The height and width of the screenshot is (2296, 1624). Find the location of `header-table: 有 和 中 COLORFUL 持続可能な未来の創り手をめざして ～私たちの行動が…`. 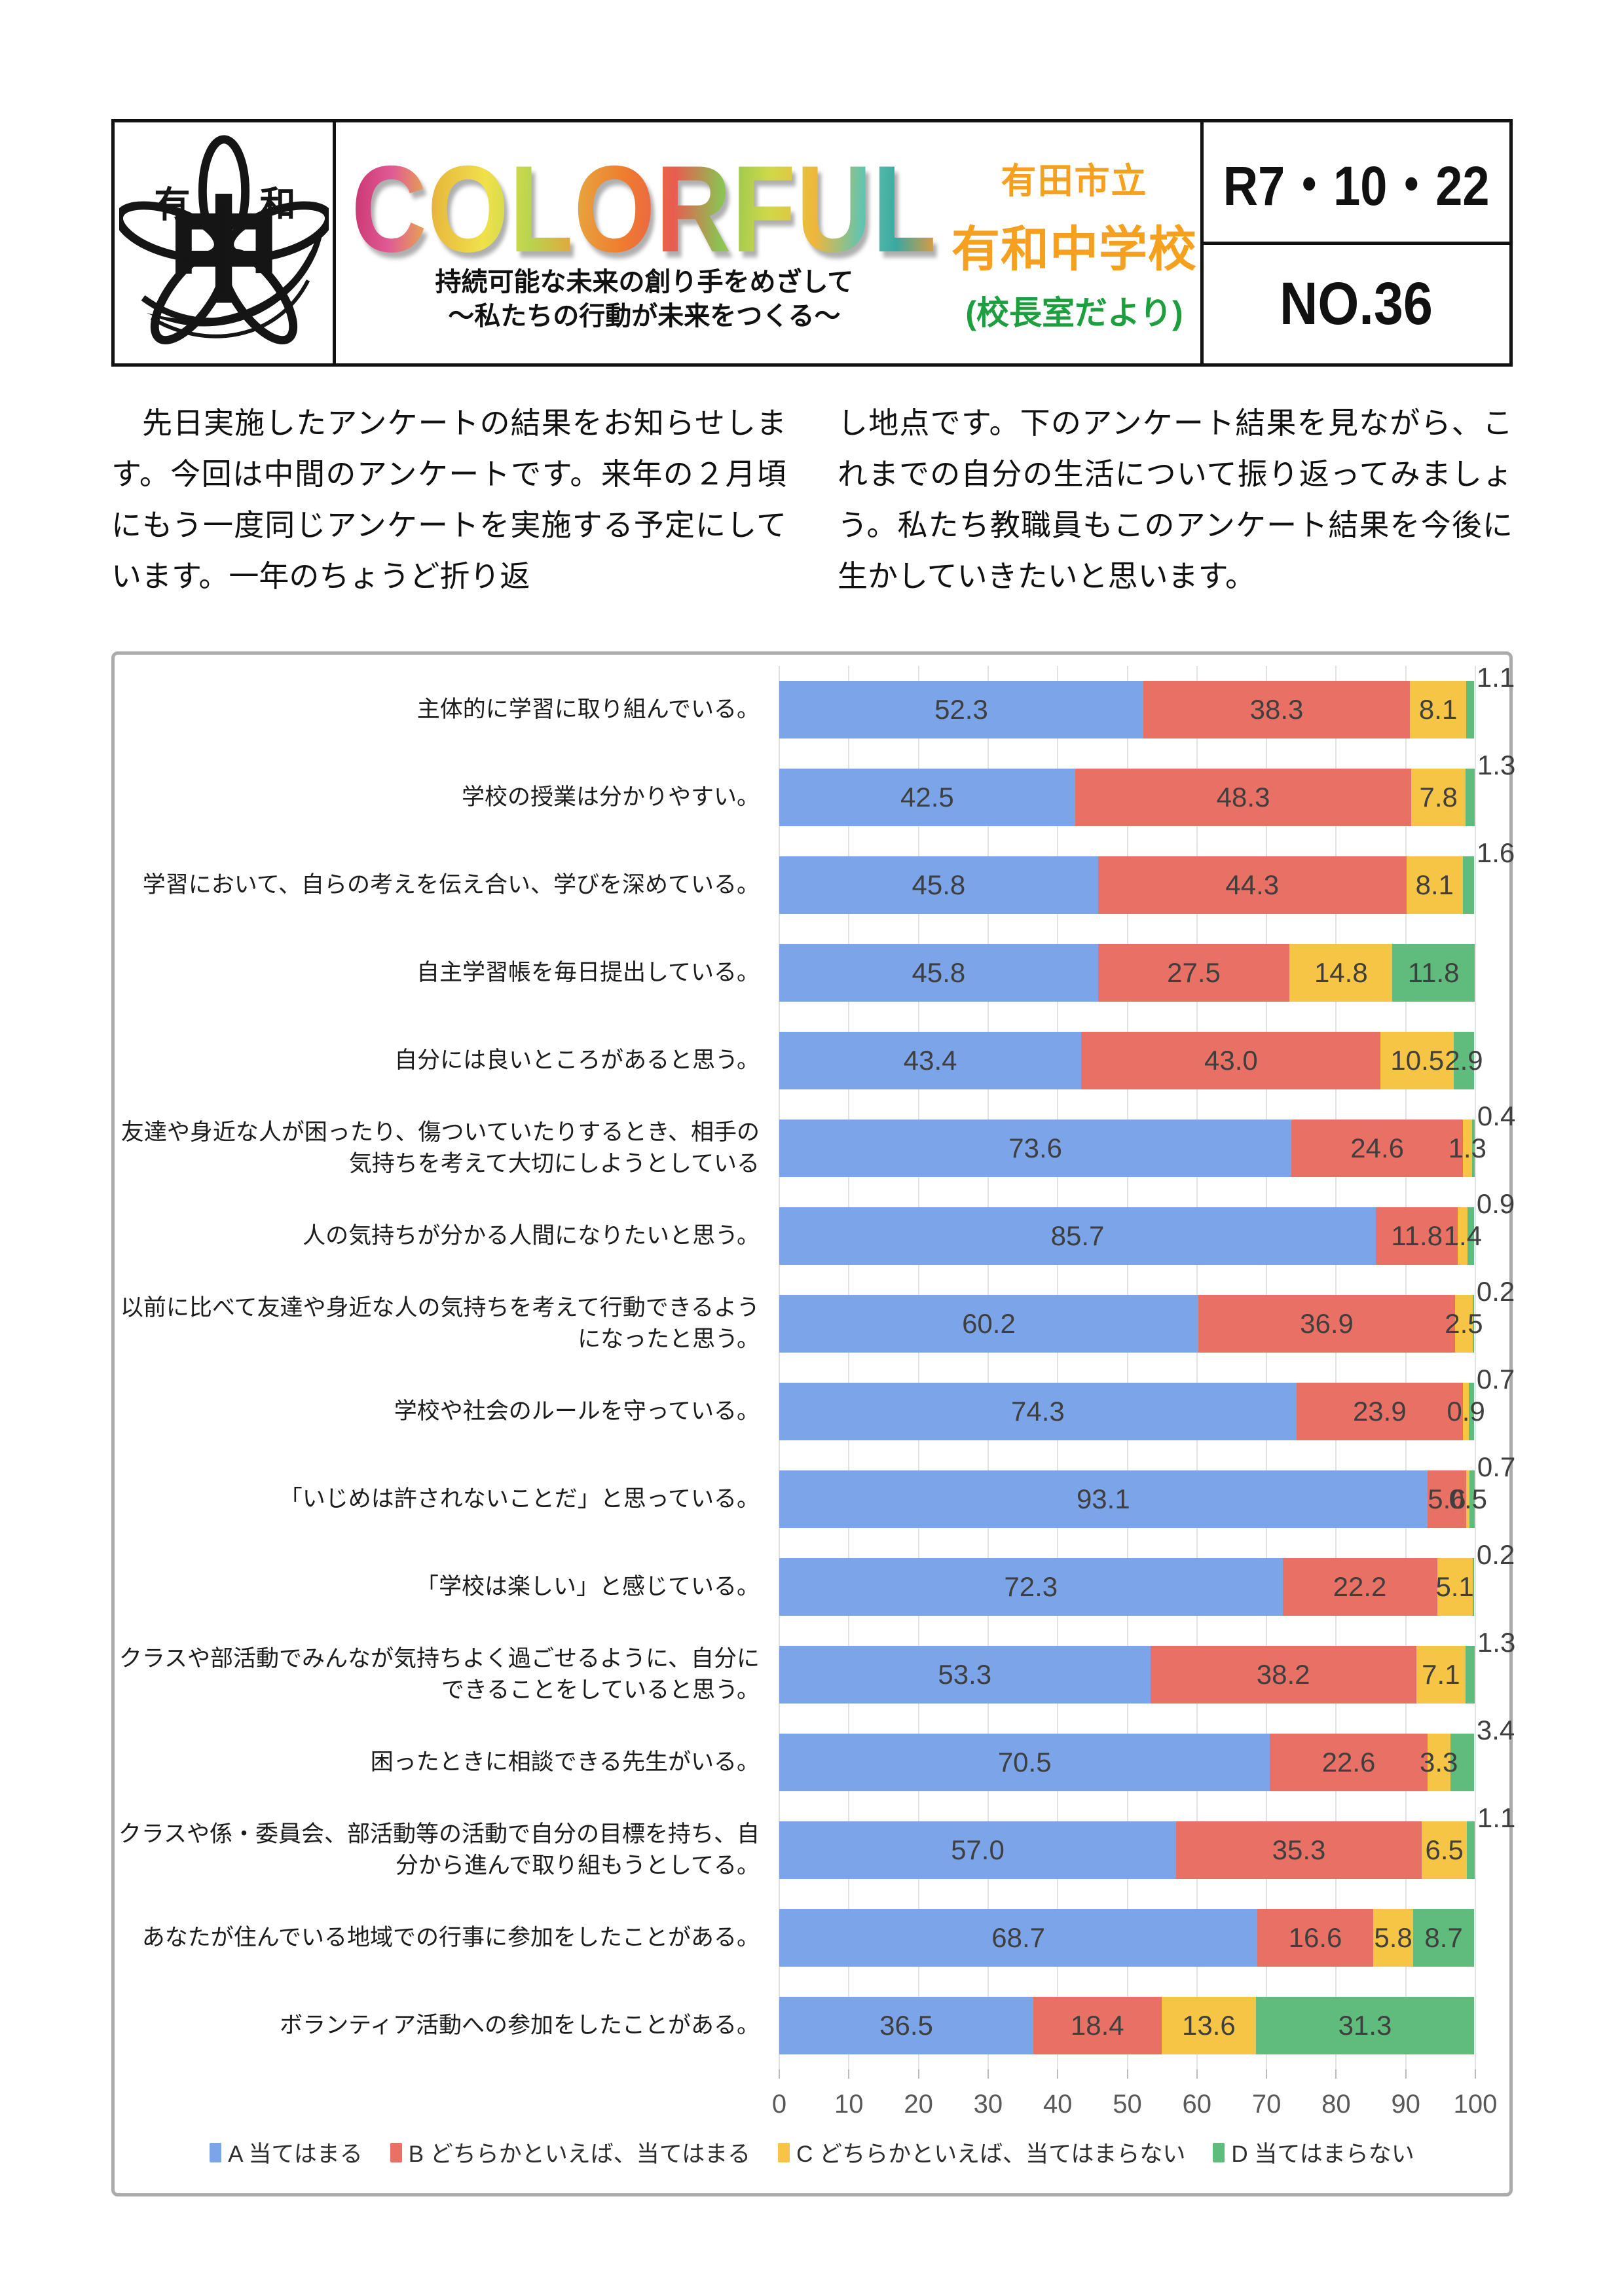

header-table: 有 和 中 COLORFUL 持続可能な未来の創り手をめざして ～私たちの行動が… is located at coordinates (812, 243).